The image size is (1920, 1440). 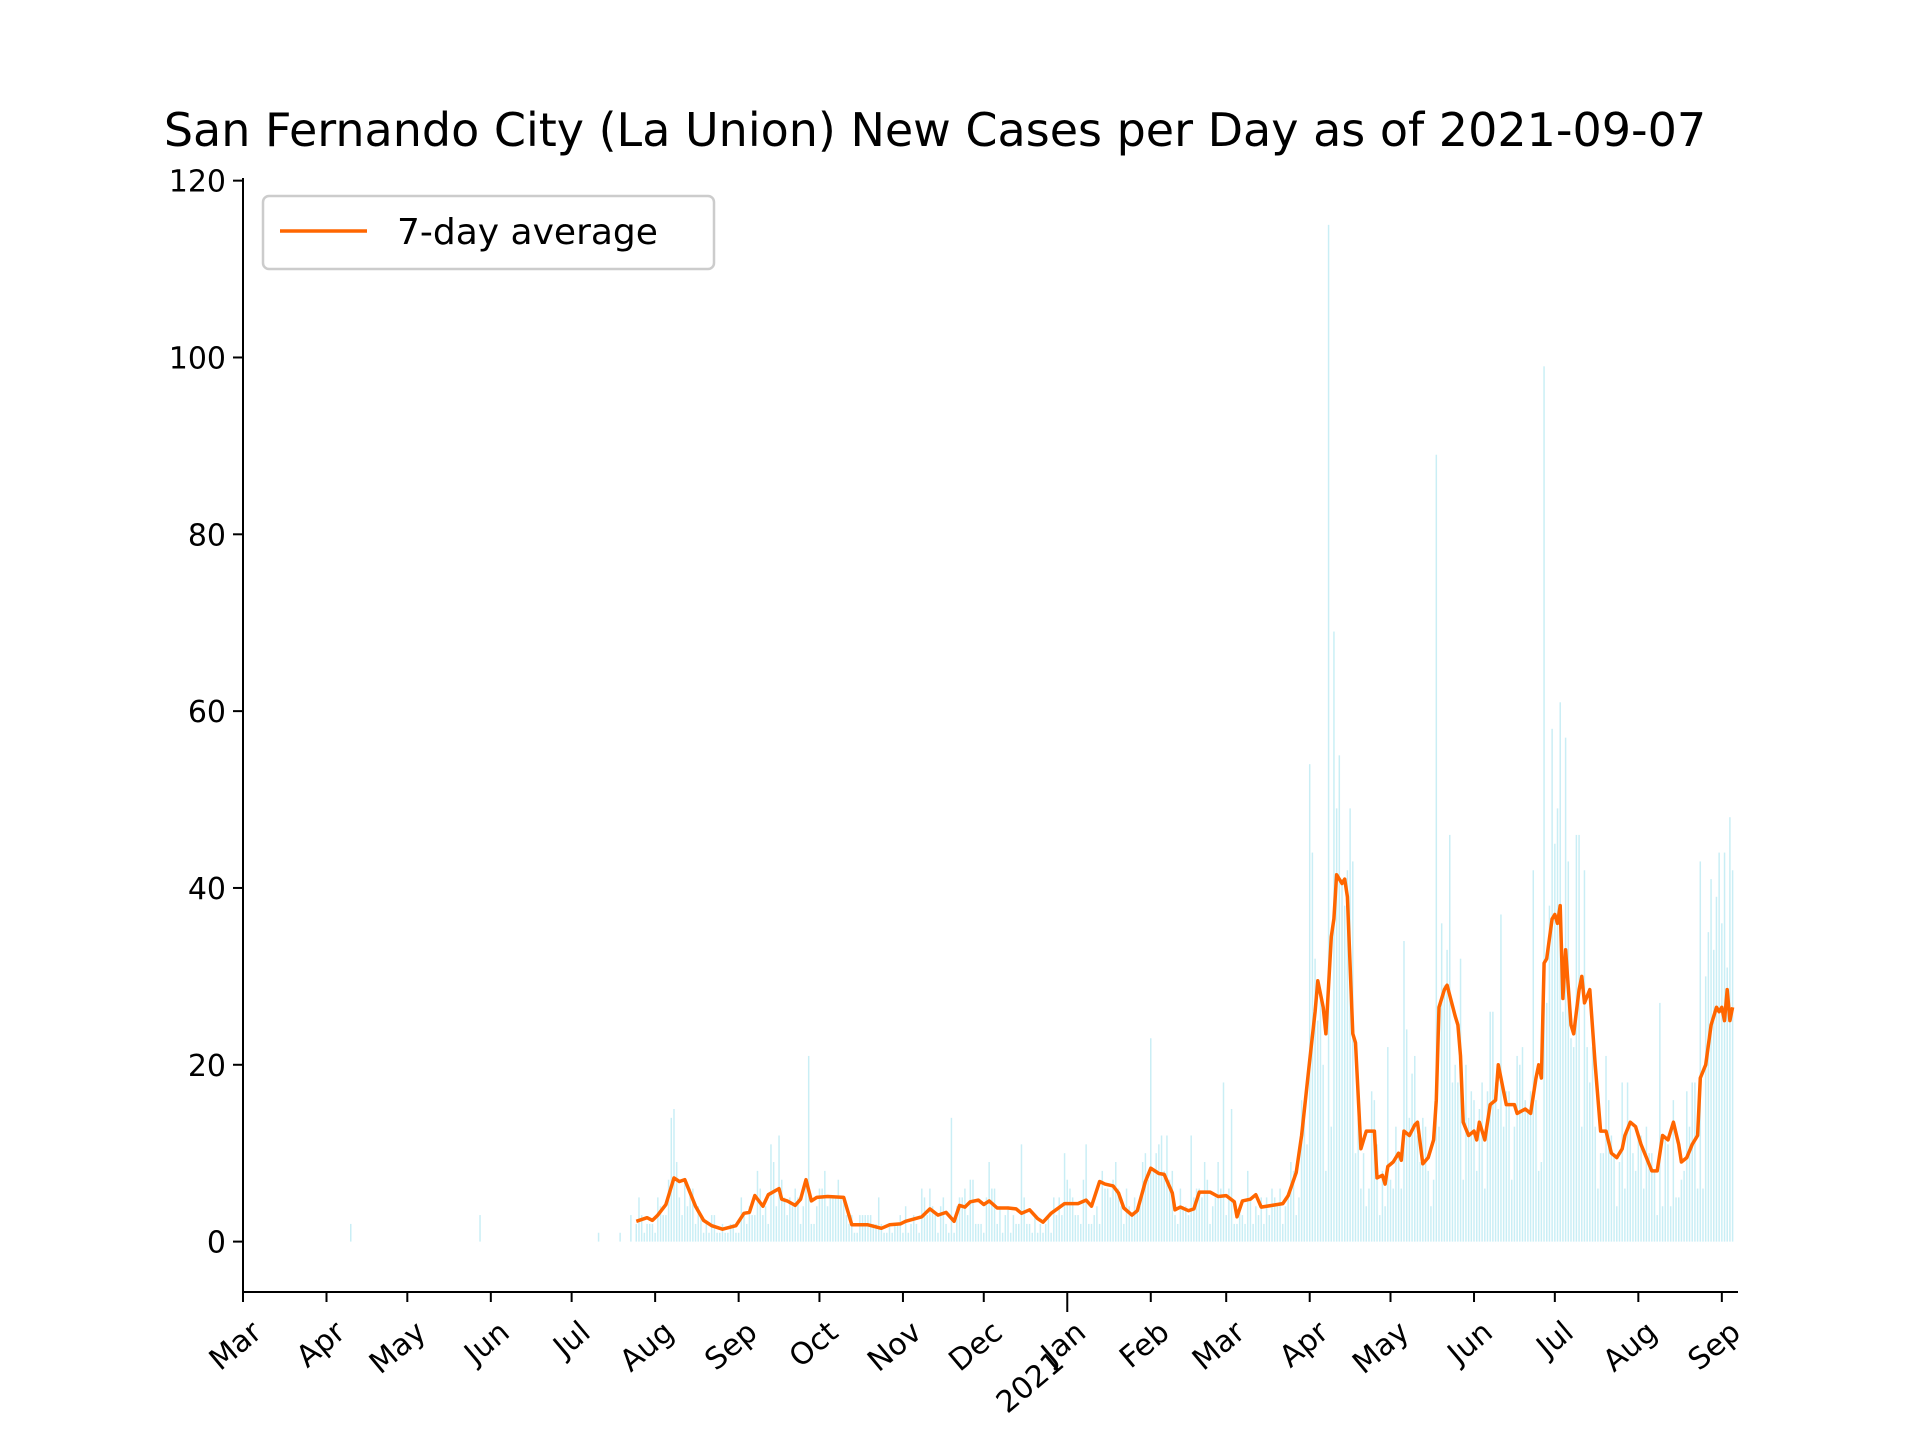 I want to click on x-tick-label: Mar, so click(x=236, y=1346).